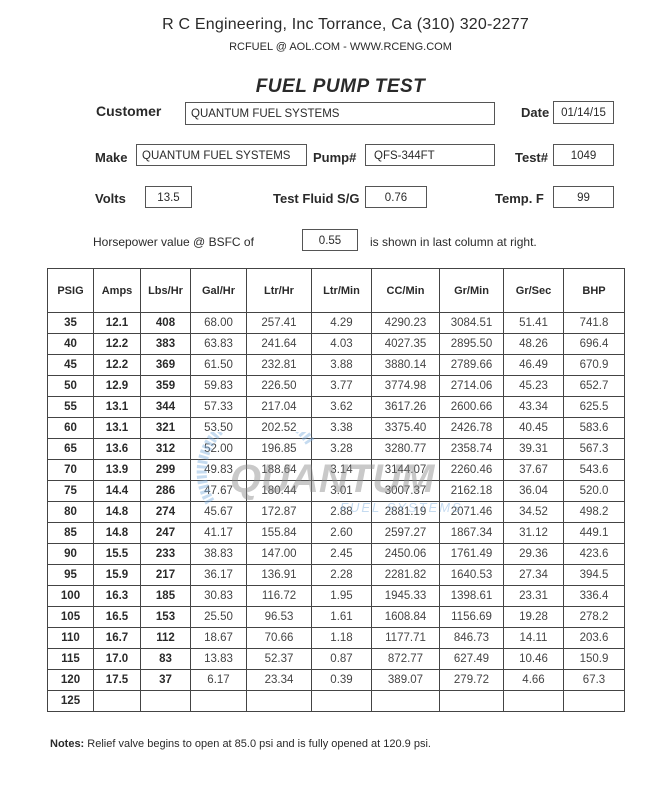 This screenshot has width=661, height=800. I want to click on table-cell: 45.23, so click(533, 386).